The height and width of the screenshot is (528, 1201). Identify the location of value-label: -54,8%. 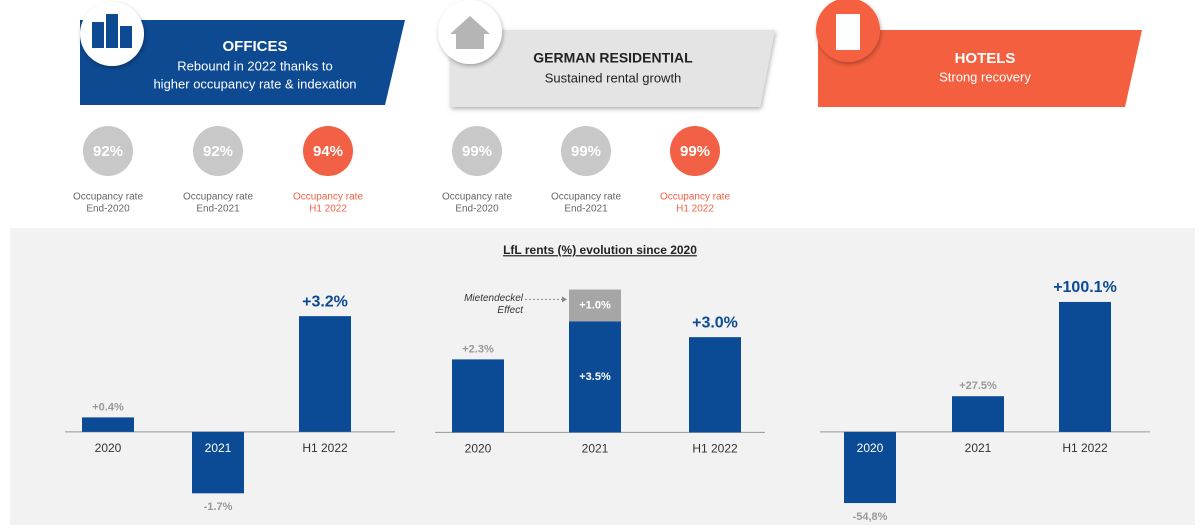
(870, 517).